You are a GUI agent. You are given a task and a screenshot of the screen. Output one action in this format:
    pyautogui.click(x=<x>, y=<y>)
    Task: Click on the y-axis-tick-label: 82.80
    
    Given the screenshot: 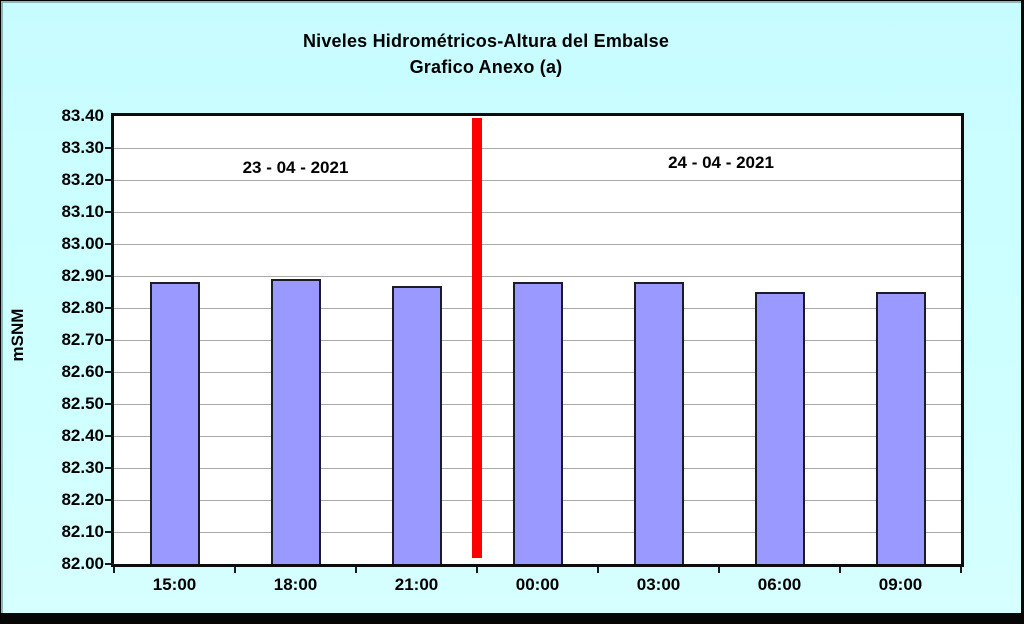 What is the action you would take?
    pyautogui.click(x=82, y=307)
    